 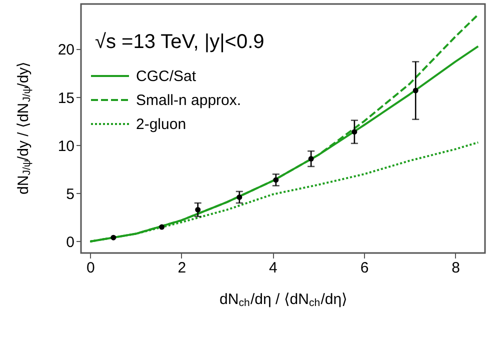 What do you see at coordinates (179, 42) in the screenshot?
I see `annotation: √s =13 TeV, |y|<0.9` at bounding box center [179, 42].